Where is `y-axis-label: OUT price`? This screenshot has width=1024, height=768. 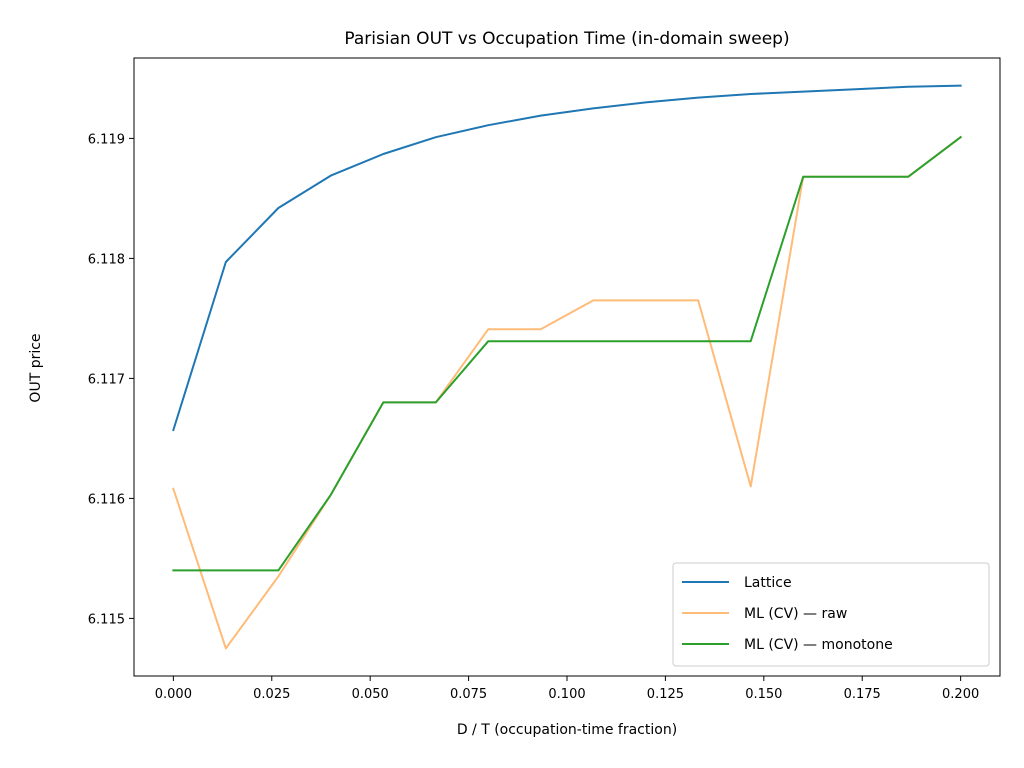
y-axis-label: OUT price is located at coordinates (36, 367).